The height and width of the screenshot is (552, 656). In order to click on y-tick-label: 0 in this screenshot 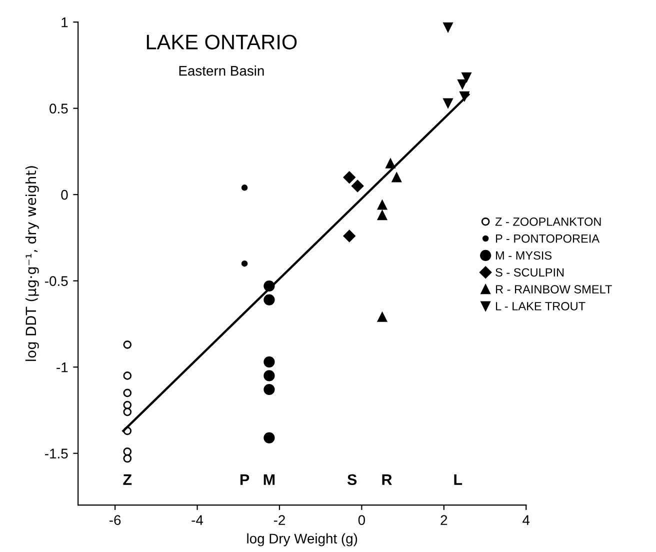, I will do `click(64, 195)`.